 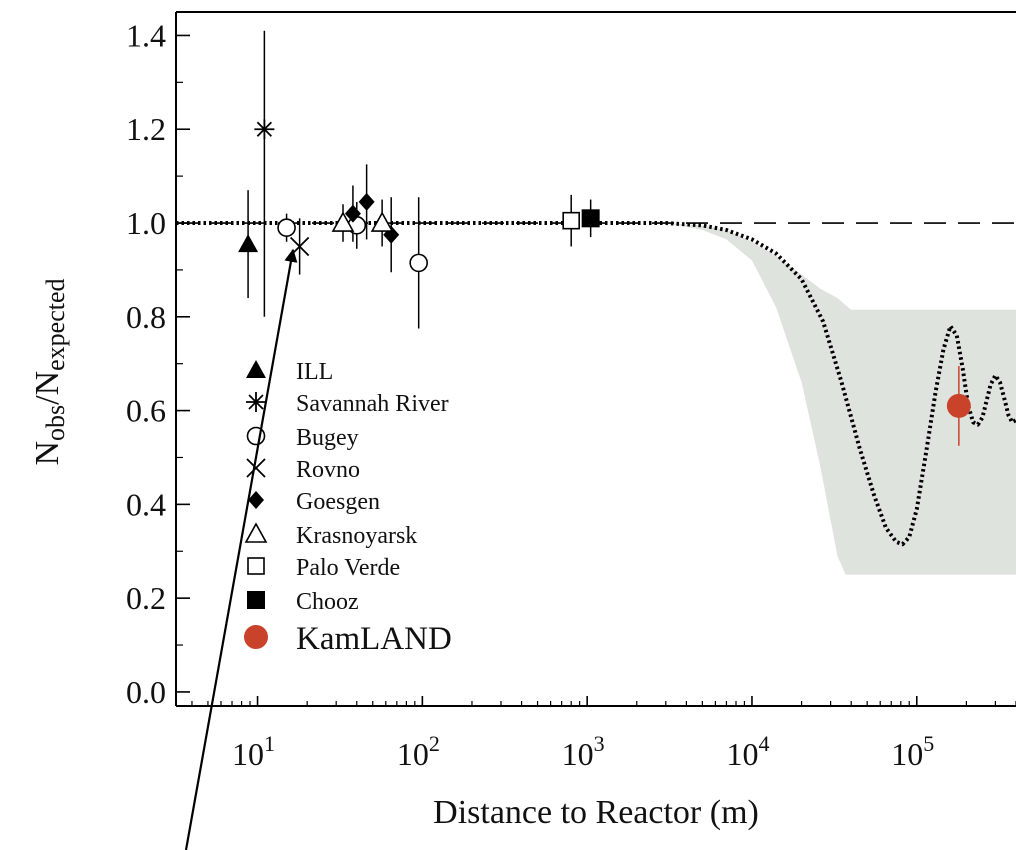 What do you see at coordinates (928, 743) in the screenshot?
I see `x-tick-label-4-exp: 5` at bounding box center [928, 743].